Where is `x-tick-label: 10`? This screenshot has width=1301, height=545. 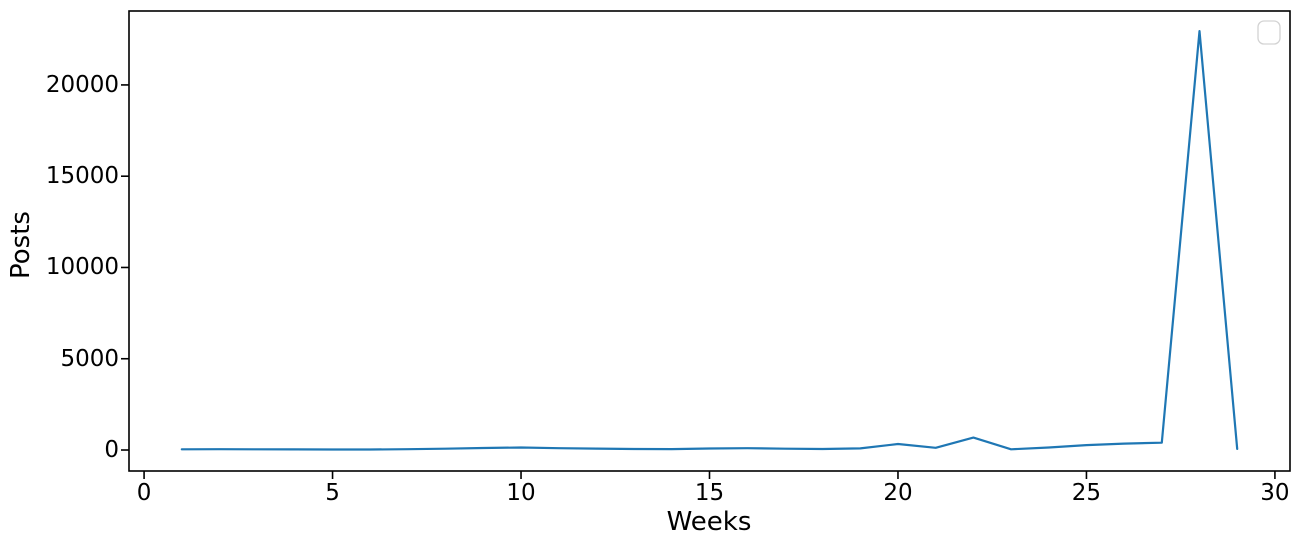 x-tick-label: 10 is located at coordinates (521, 493).